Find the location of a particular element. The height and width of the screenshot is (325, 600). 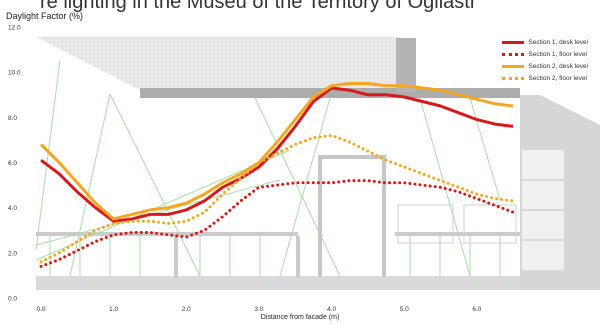

y-tick-label: 8.0 is located at coordinates (12, 118).